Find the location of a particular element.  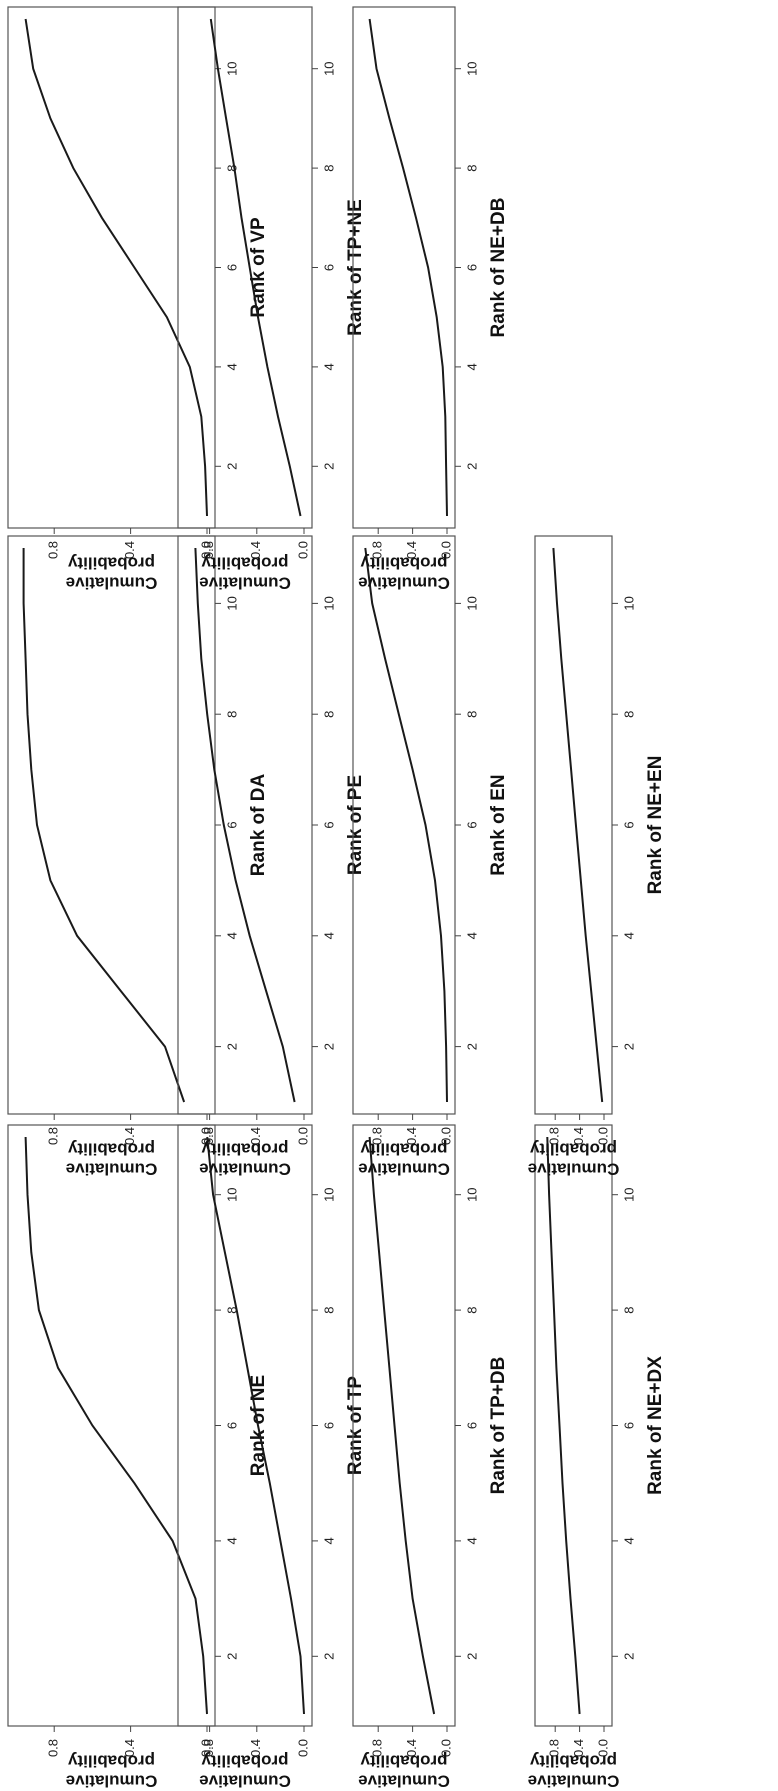

x-axis-title: Rank of TP is located at coordinates (355, 1426).